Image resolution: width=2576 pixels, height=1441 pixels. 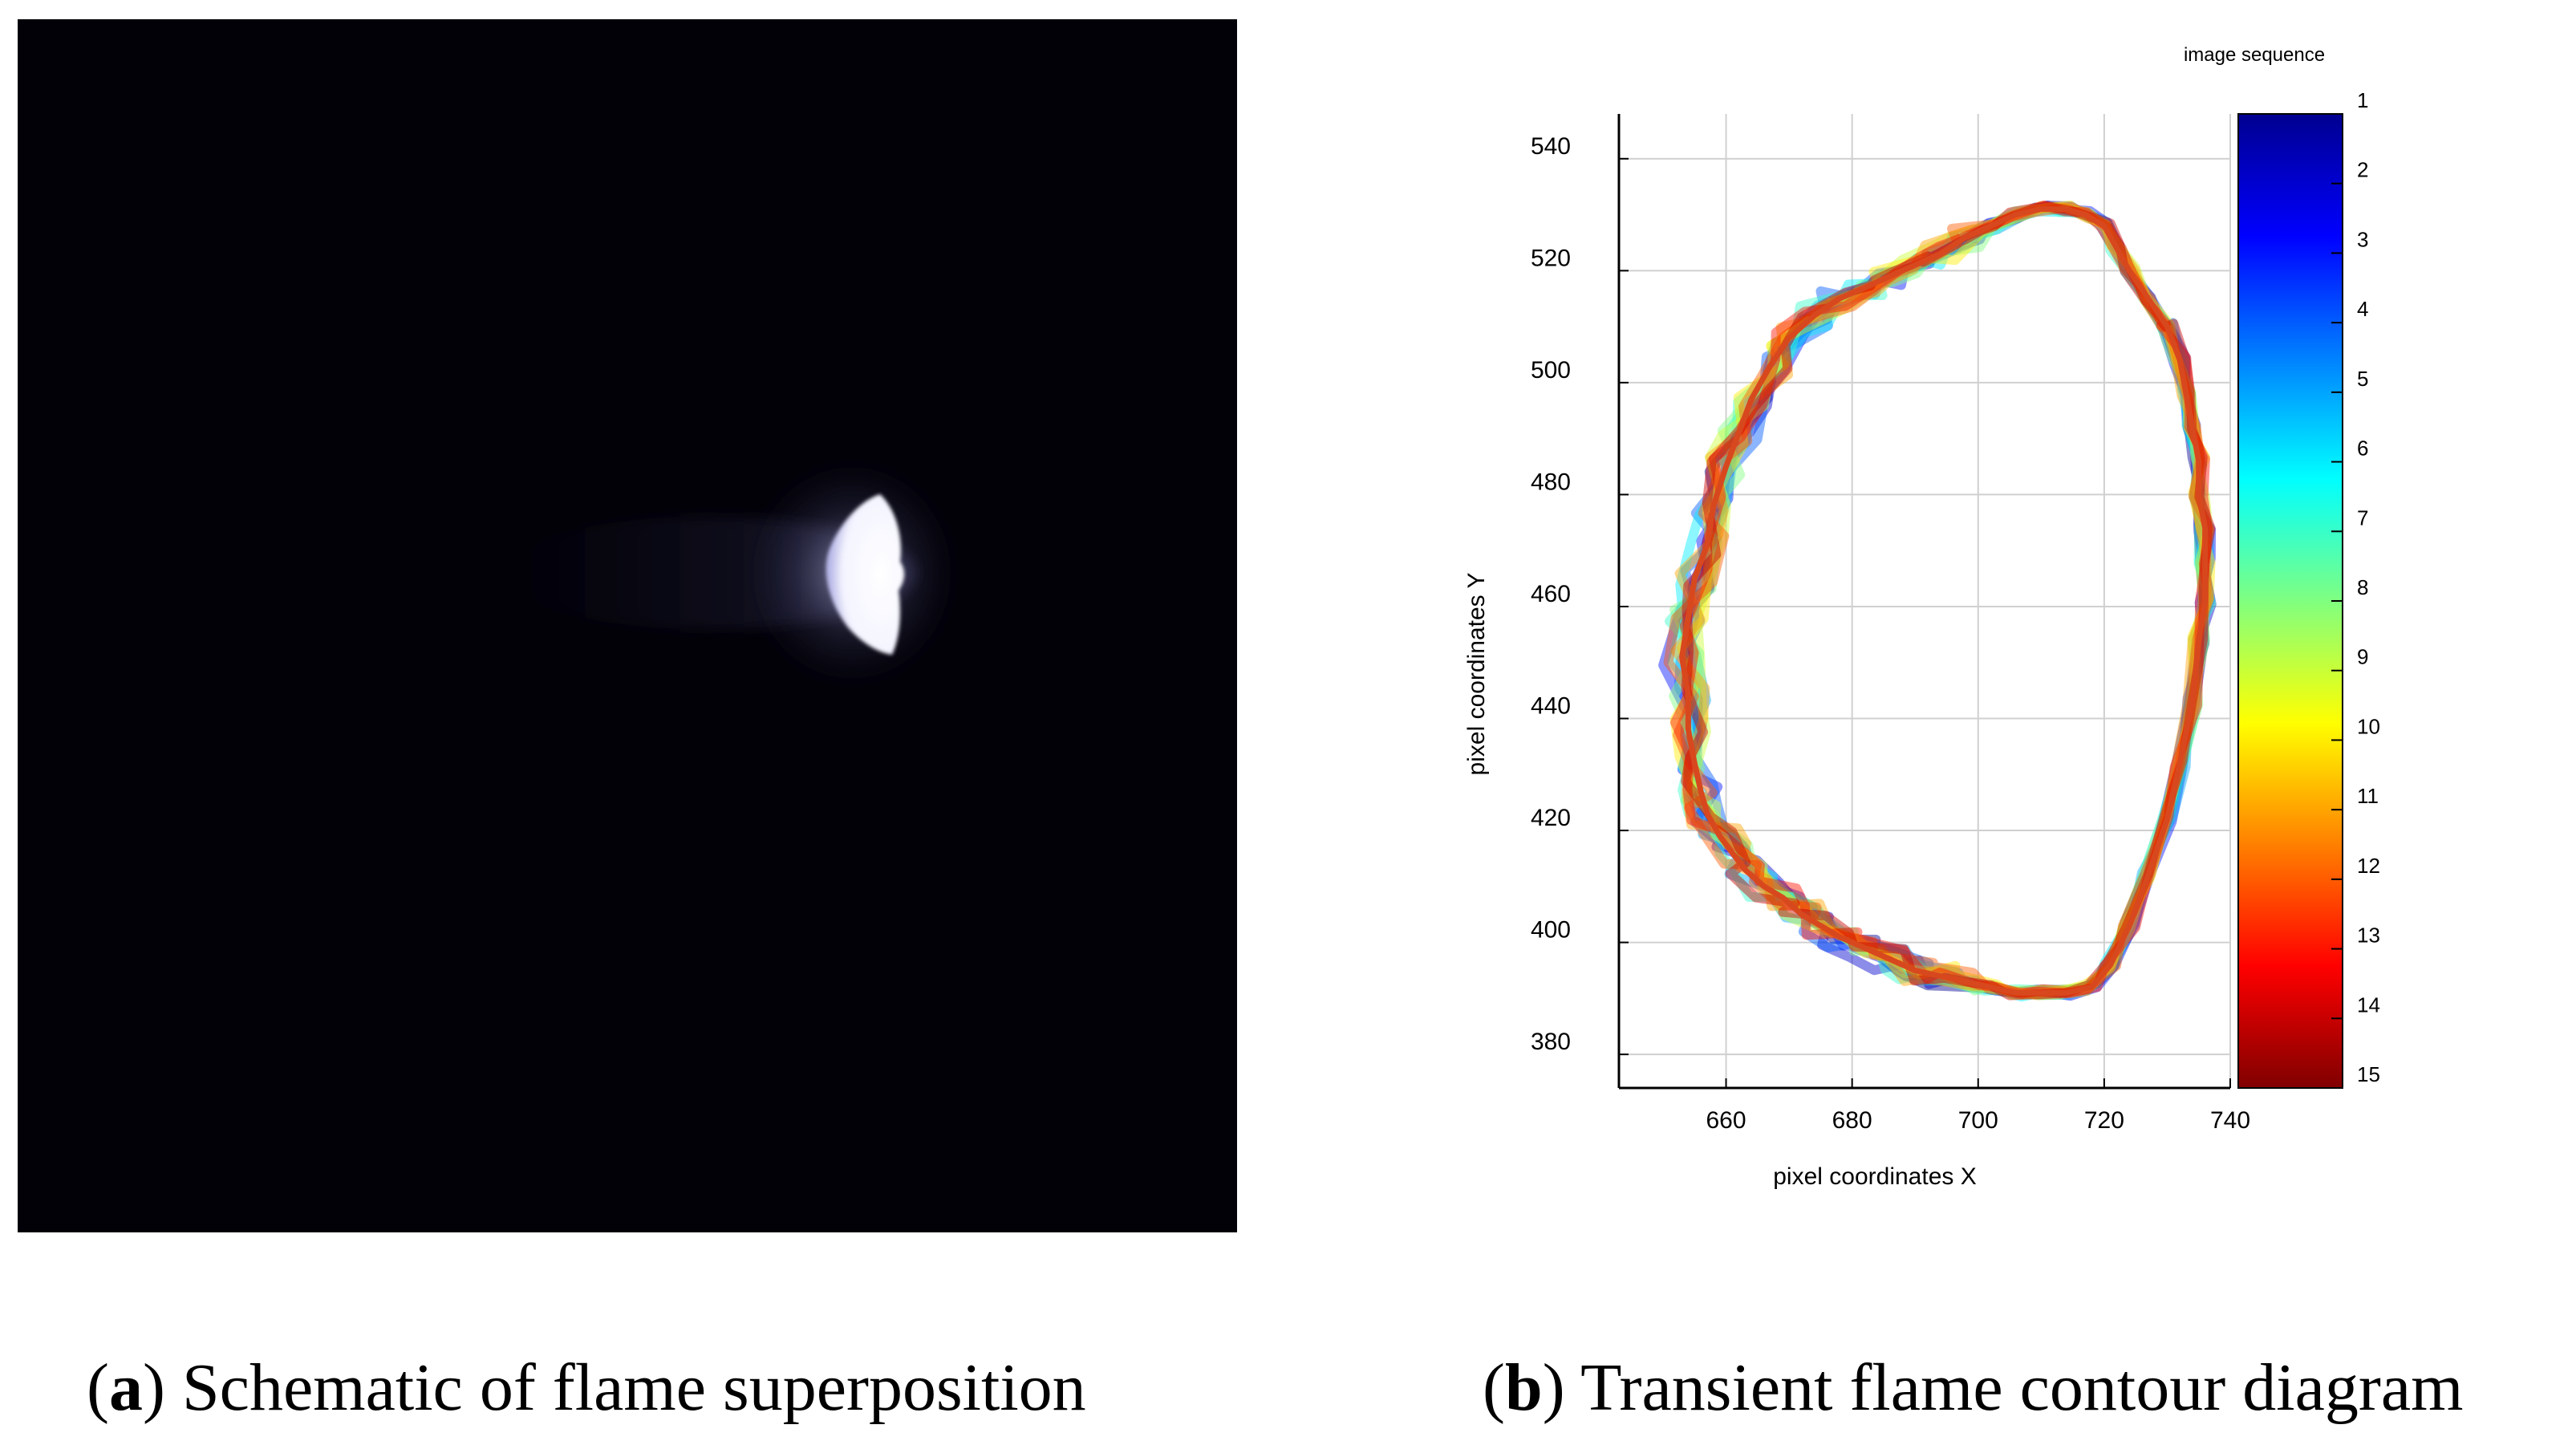 What do you see at coordinates (2362, 587) in the screenshot?
I see `colorbar-tick-label: 8` at bounding box center [2362, 587].